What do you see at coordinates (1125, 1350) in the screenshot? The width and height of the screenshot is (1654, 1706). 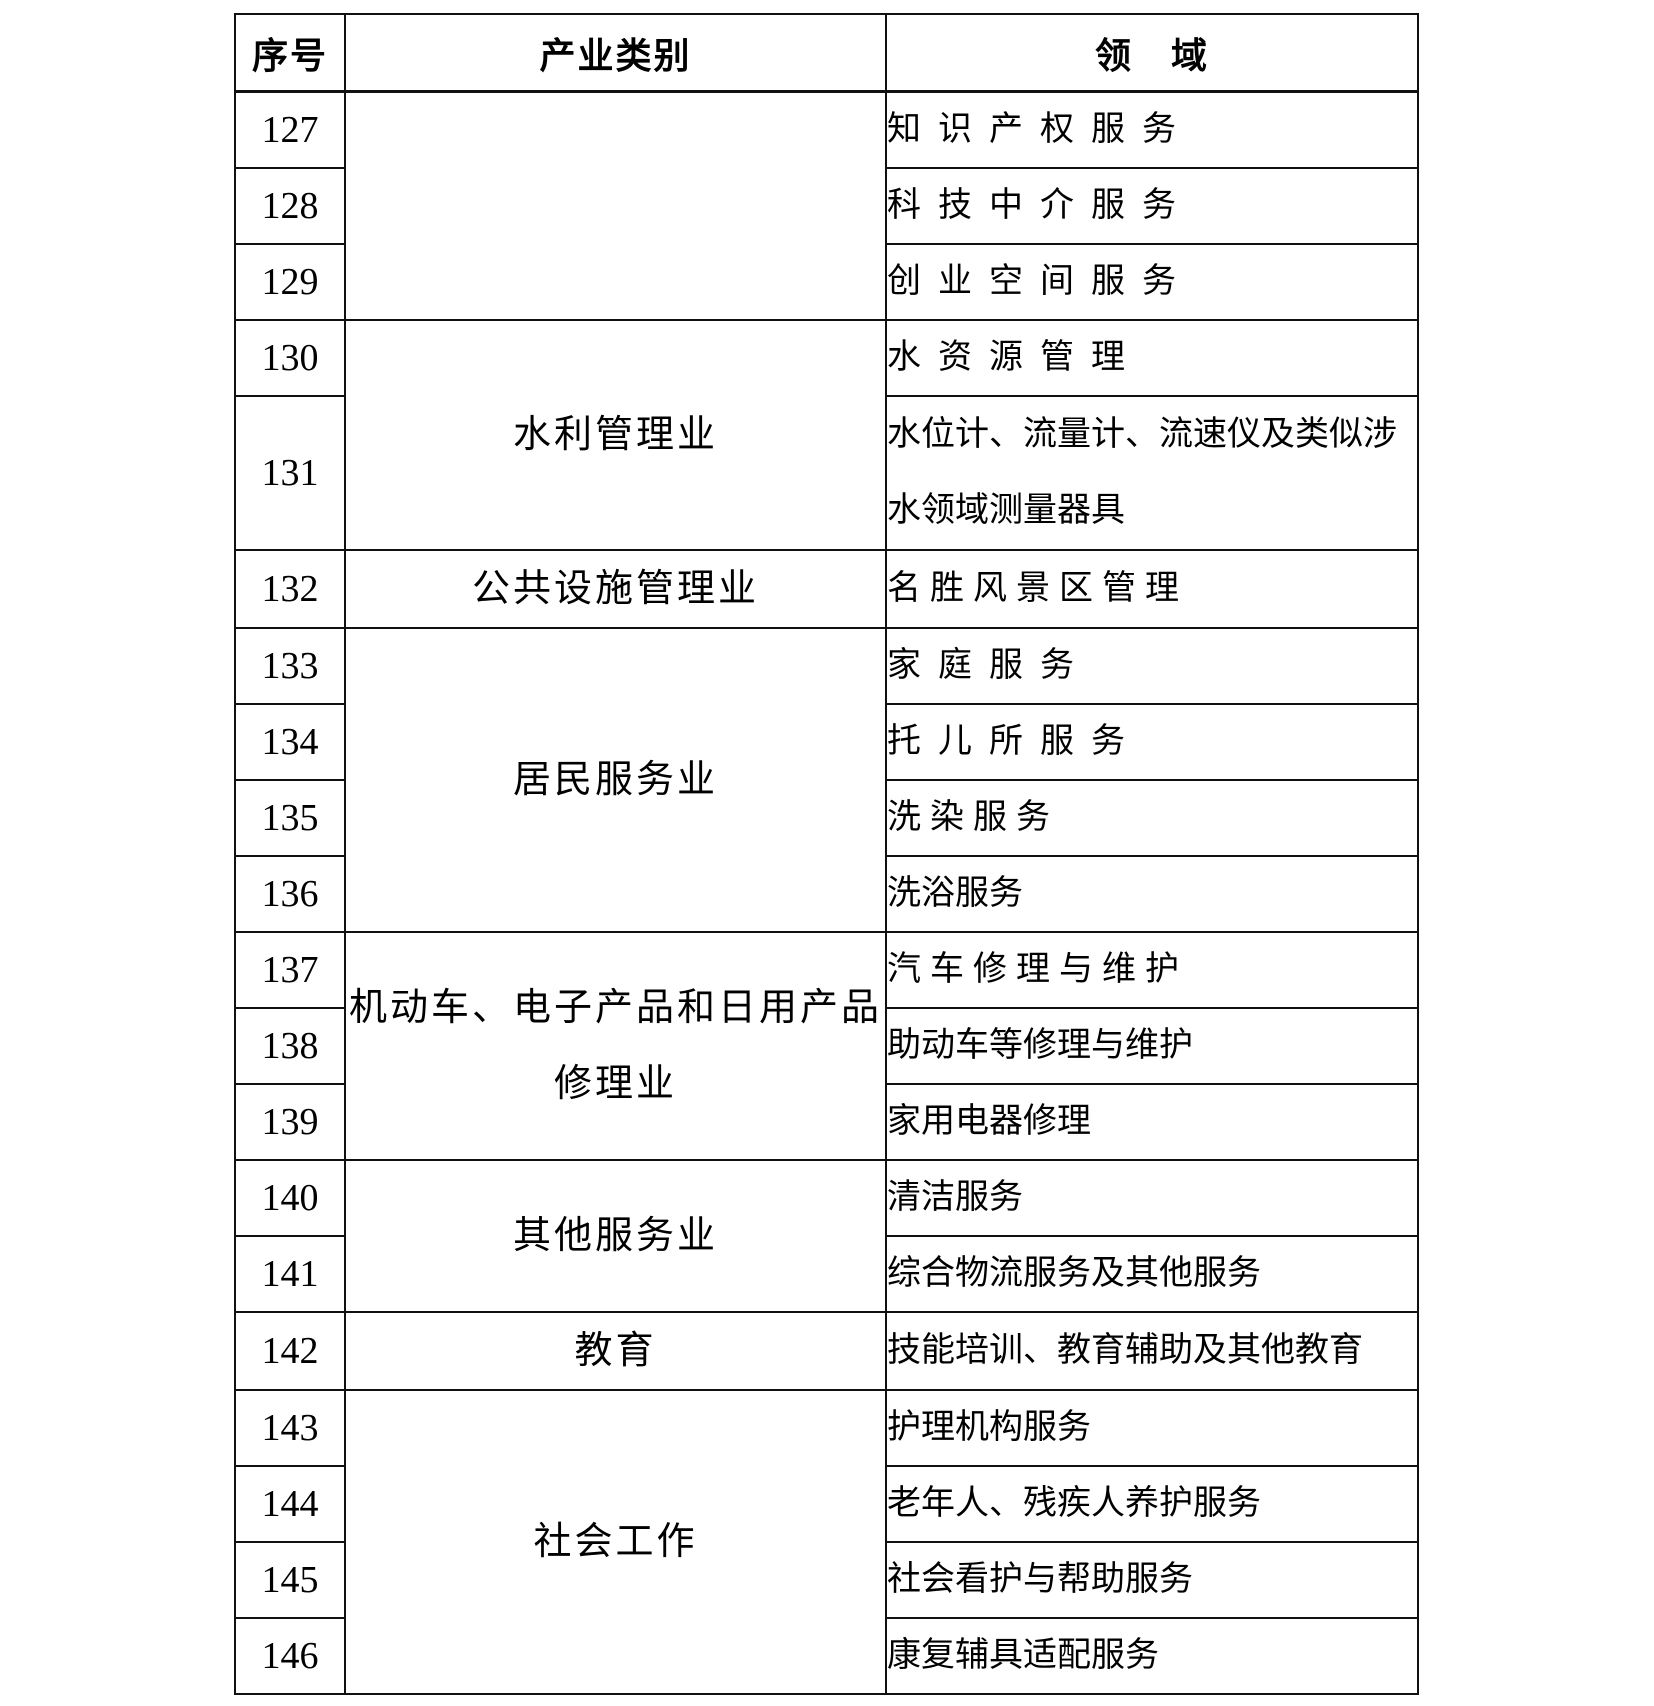 I see `text-line: 技能培训、教育辅助及其他教育` at bounding box center [1125, 1350].